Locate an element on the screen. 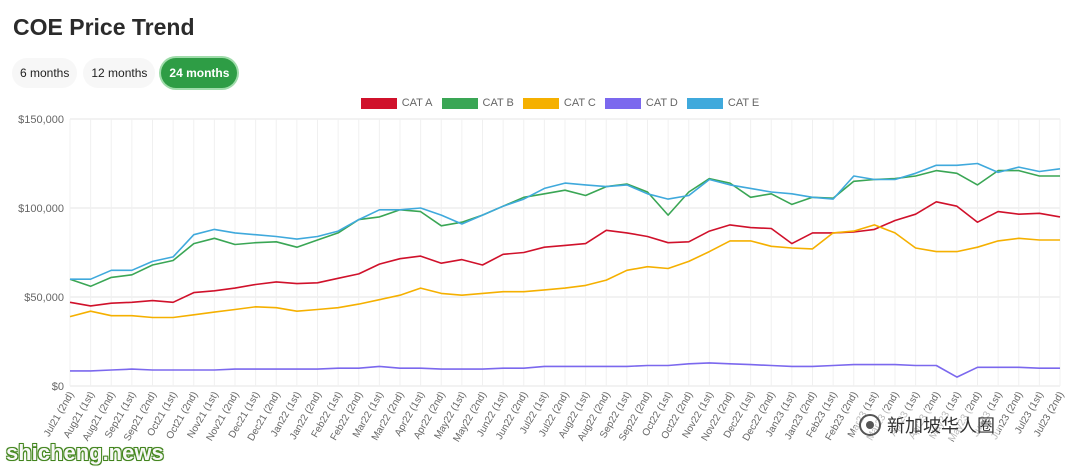 This screenshot has width=1080, height=472. legend-swatch-cat-c is located at coordinates (540, 103).